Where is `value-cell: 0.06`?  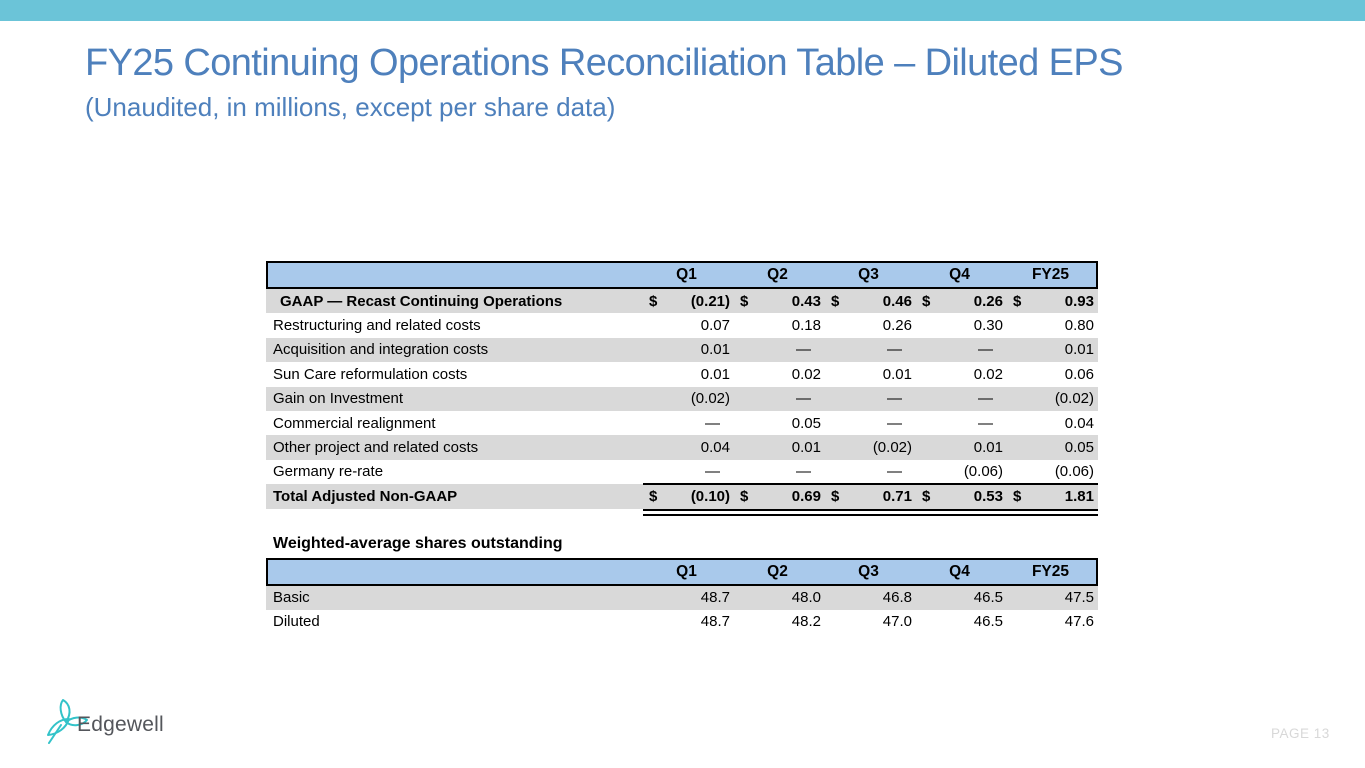
value-cell: 0.06 is located at coordinates (1052, 374).